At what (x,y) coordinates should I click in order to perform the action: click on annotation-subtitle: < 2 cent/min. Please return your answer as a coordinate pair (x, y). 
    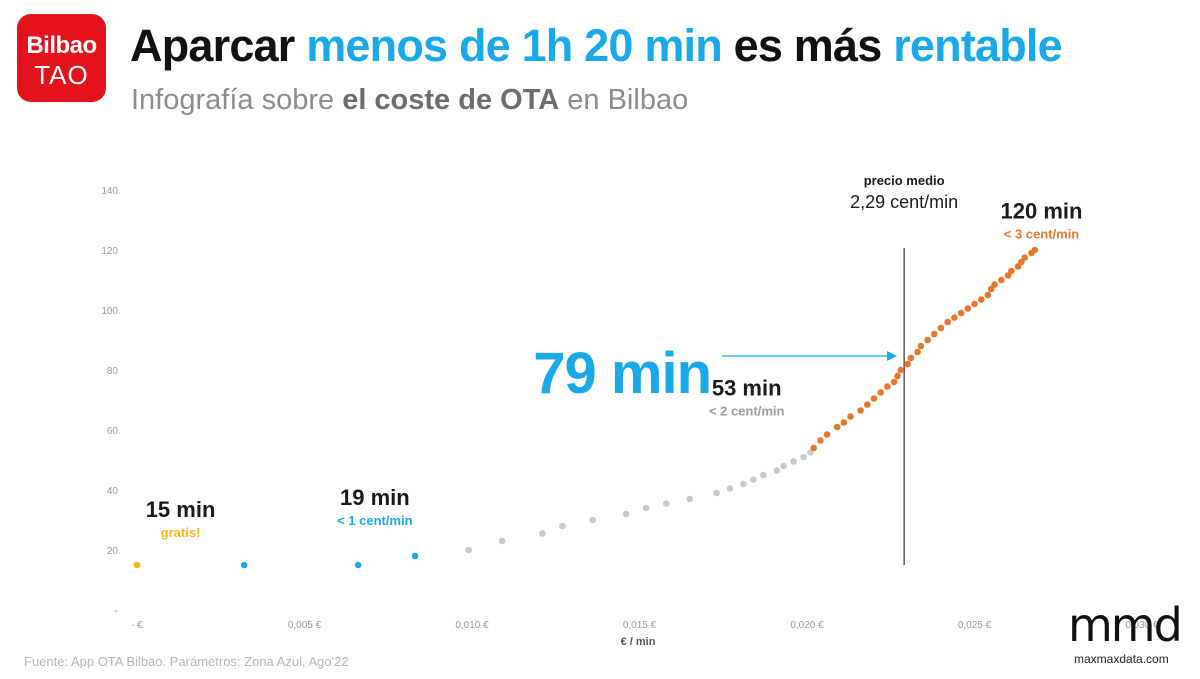
    Looking at the image, I should click on (747, 411).